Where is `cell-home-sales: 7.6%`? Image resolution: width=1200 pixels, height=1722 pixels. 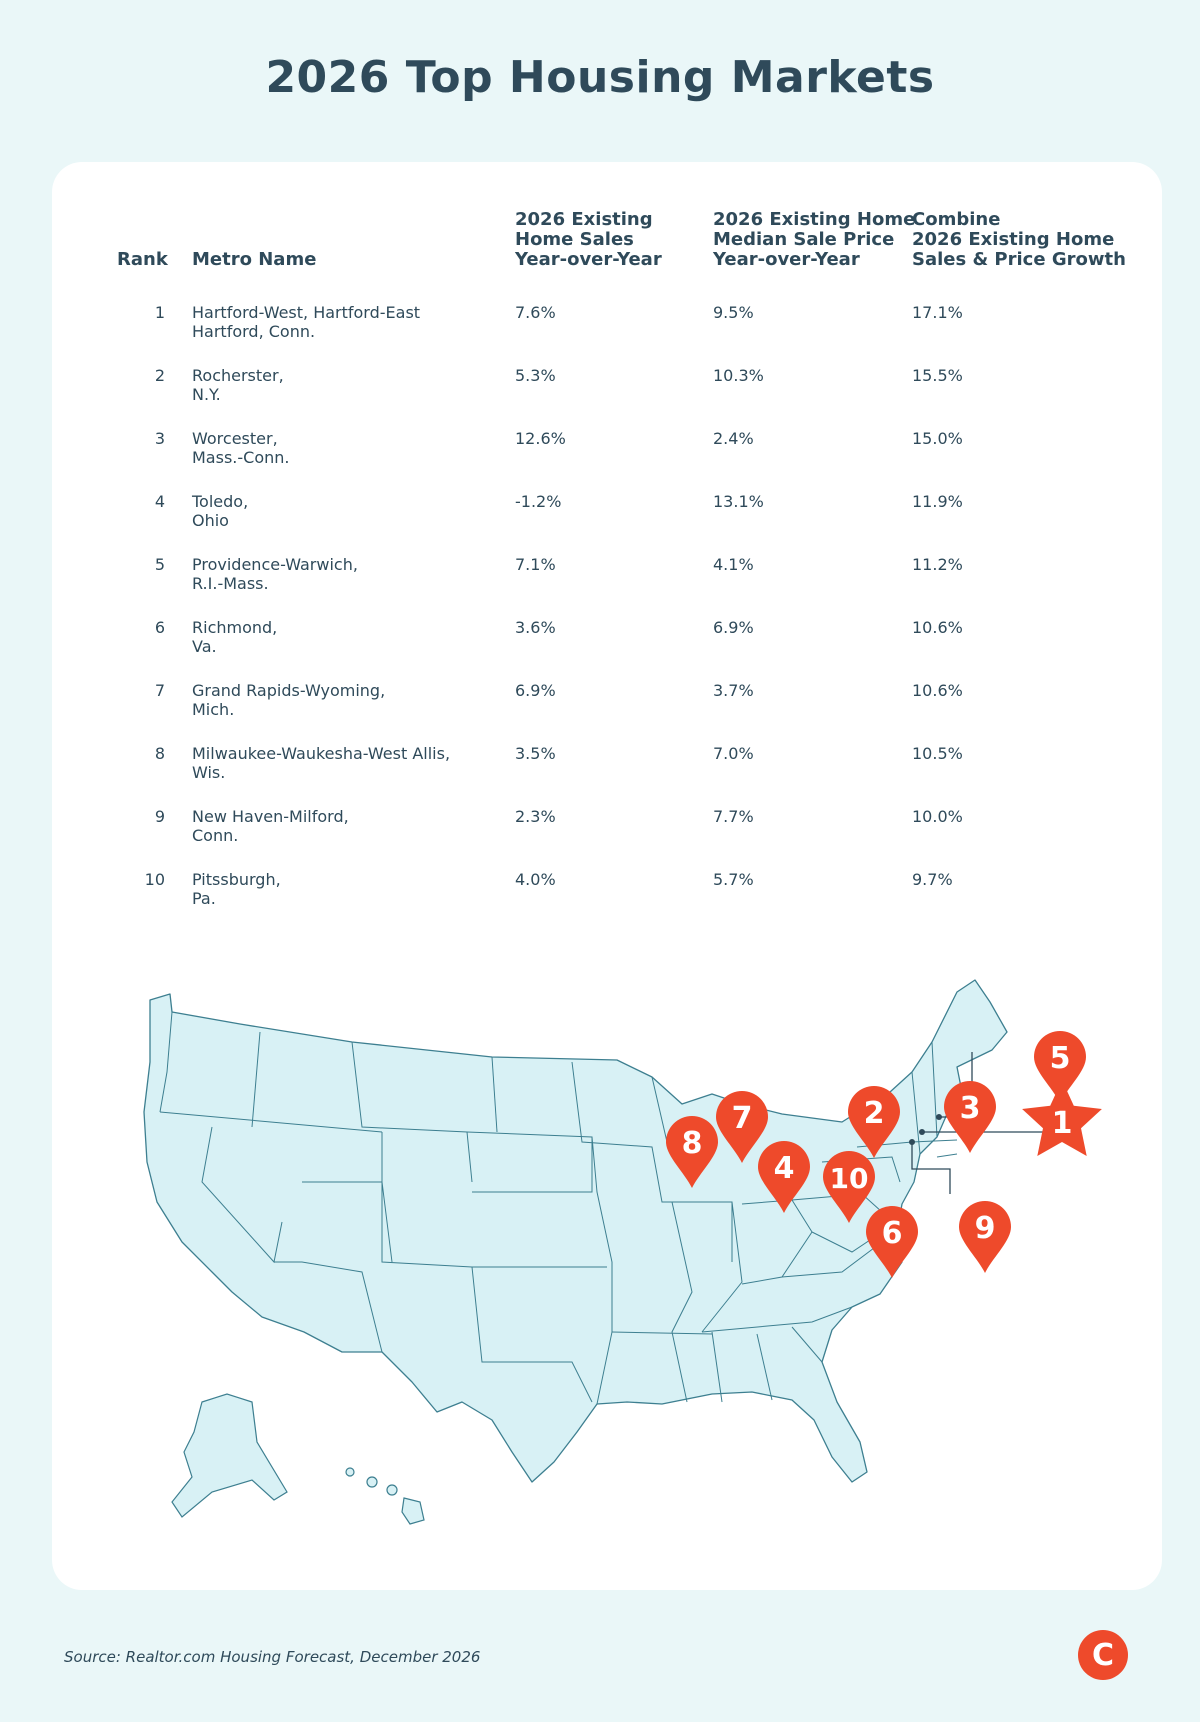
cell-home-sales: 7.6% is located at coordinates (535, 312).